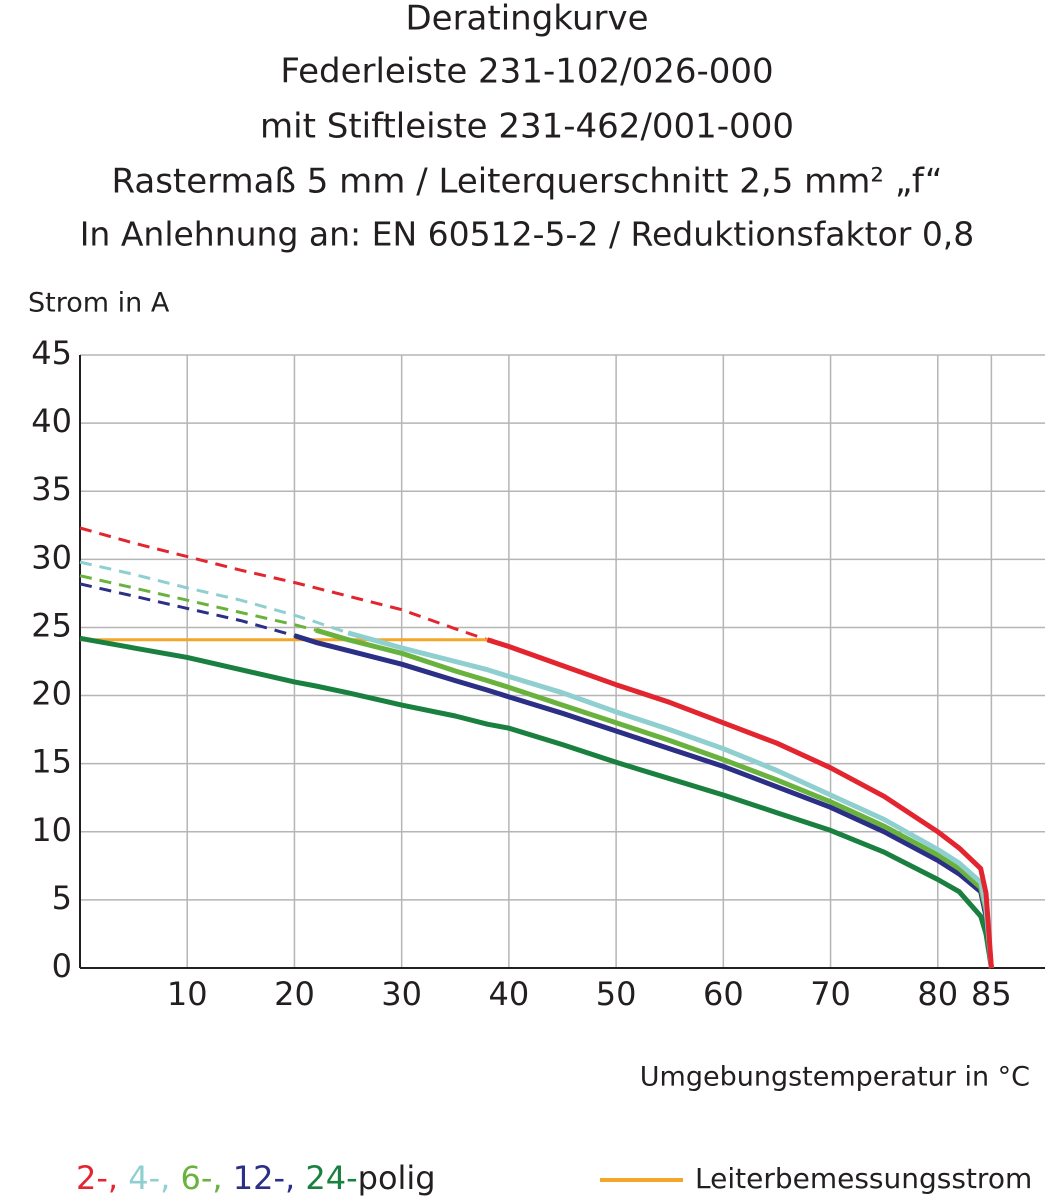 This screenshot has height=1199, width=1055. I want to click on chart-title: mit Stiftleiste 231-462/001-000, so click(527, 127).